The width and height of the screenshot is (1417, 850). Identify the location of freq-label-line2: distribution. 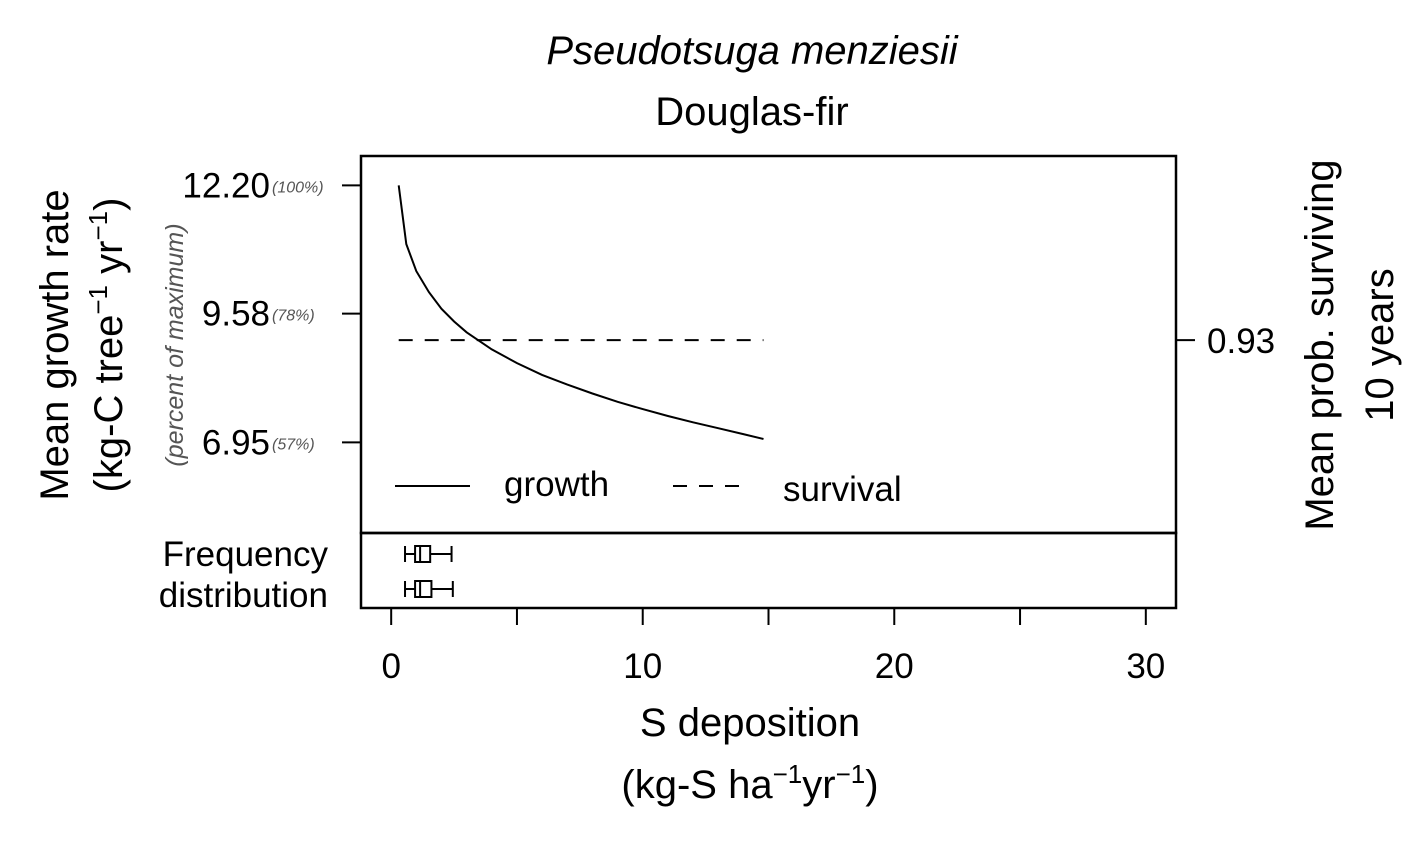
(243, 595).